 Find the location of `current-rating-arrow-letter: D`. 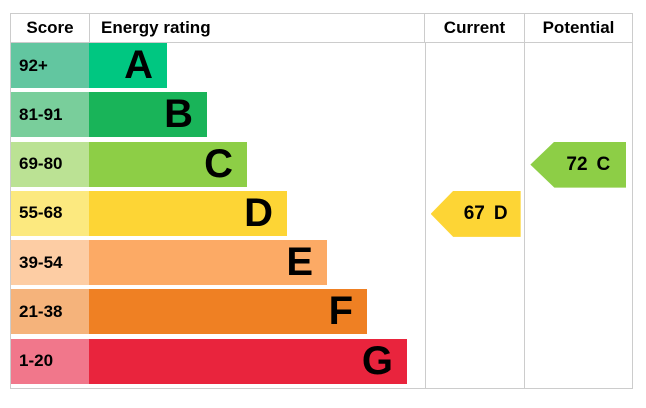

current-rating-arrow-letter: D is located at coordinates (500, 213).